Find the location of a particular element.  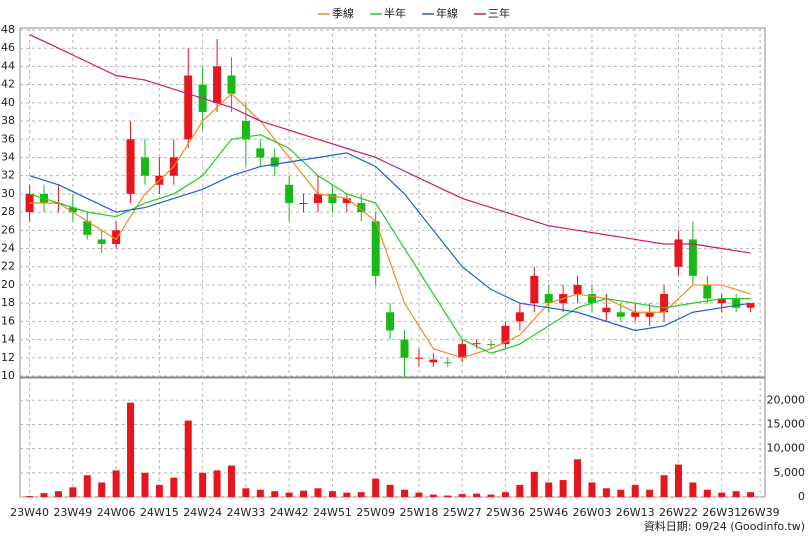

x-tick-label: 23W49 is located at coordinates (72, 512).